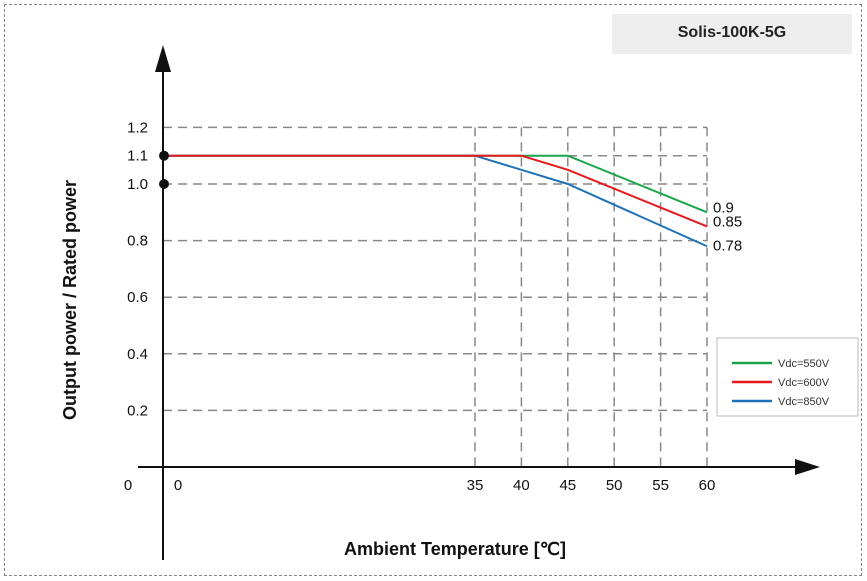 This screenshot has height=581, width=867. What do you see at coordinates (163, 58) in the screenshot?
I see `y-axis-arrow` at bounding box center [163, 58].